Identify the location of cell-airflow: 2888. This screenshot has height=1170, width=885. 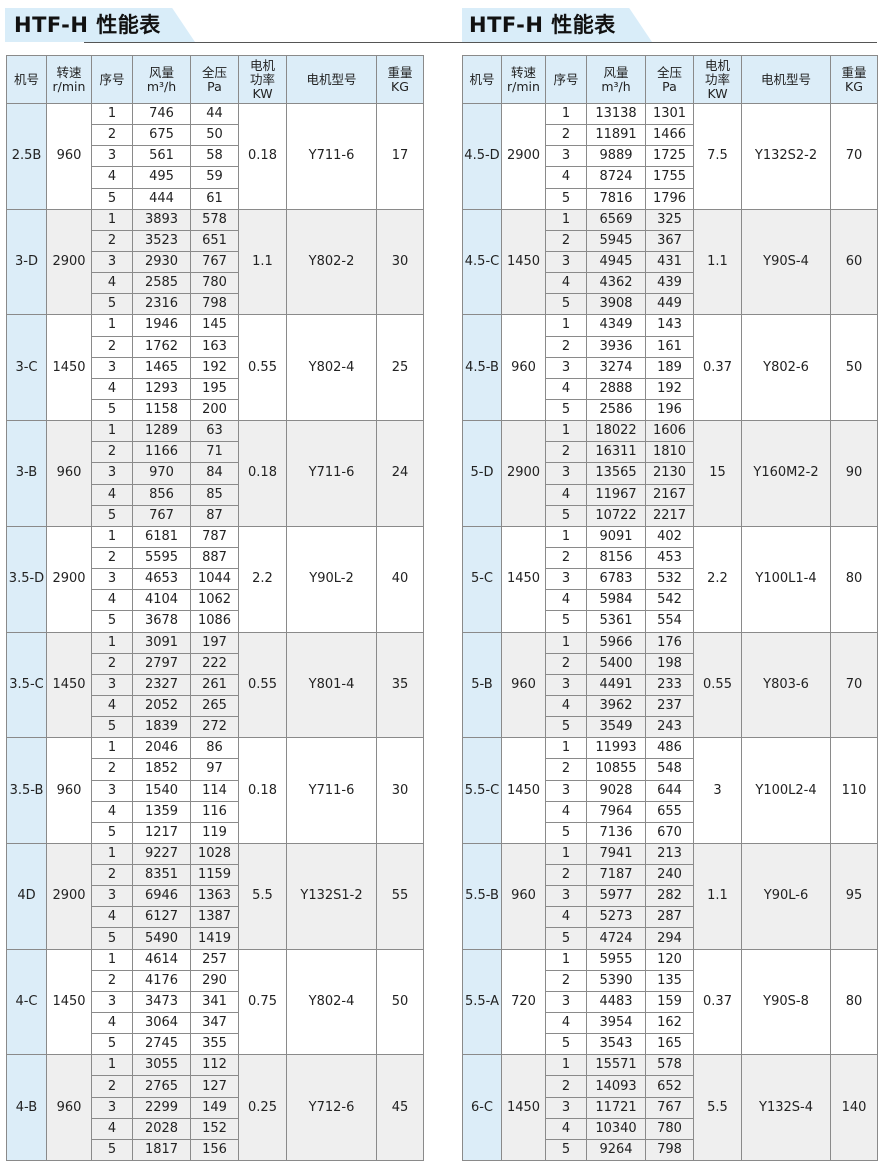
(616, 388).